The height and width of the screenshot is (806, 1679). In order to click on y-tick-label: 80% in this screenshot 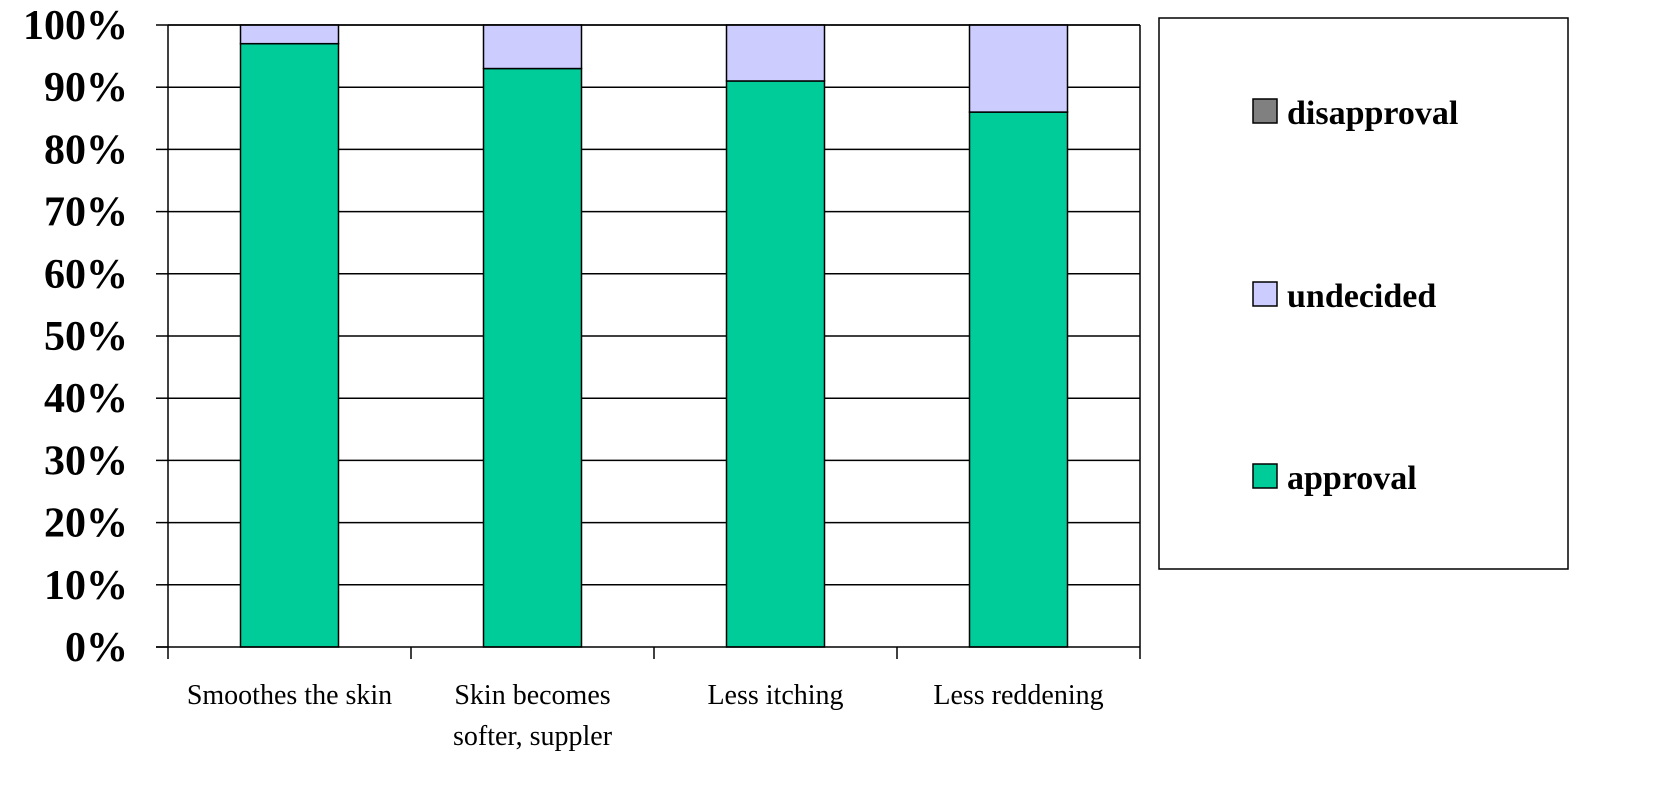, I will do `click(86, 150)`.